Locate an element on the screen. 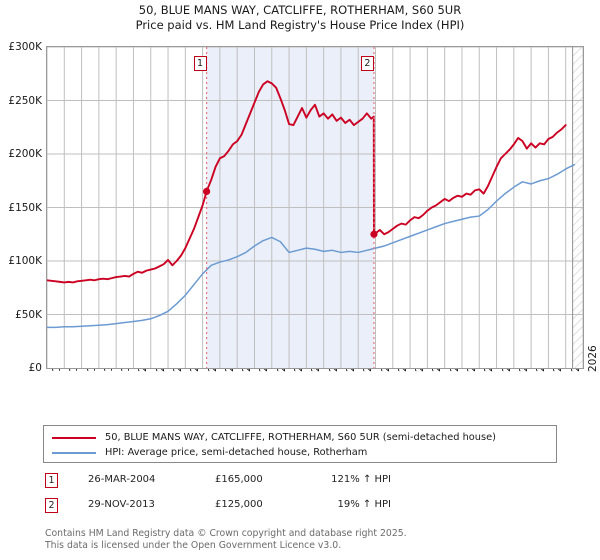 The width and height of the screenshot is (600, 560). marker-flag-1: 1 is located at coordinates (200, 63).